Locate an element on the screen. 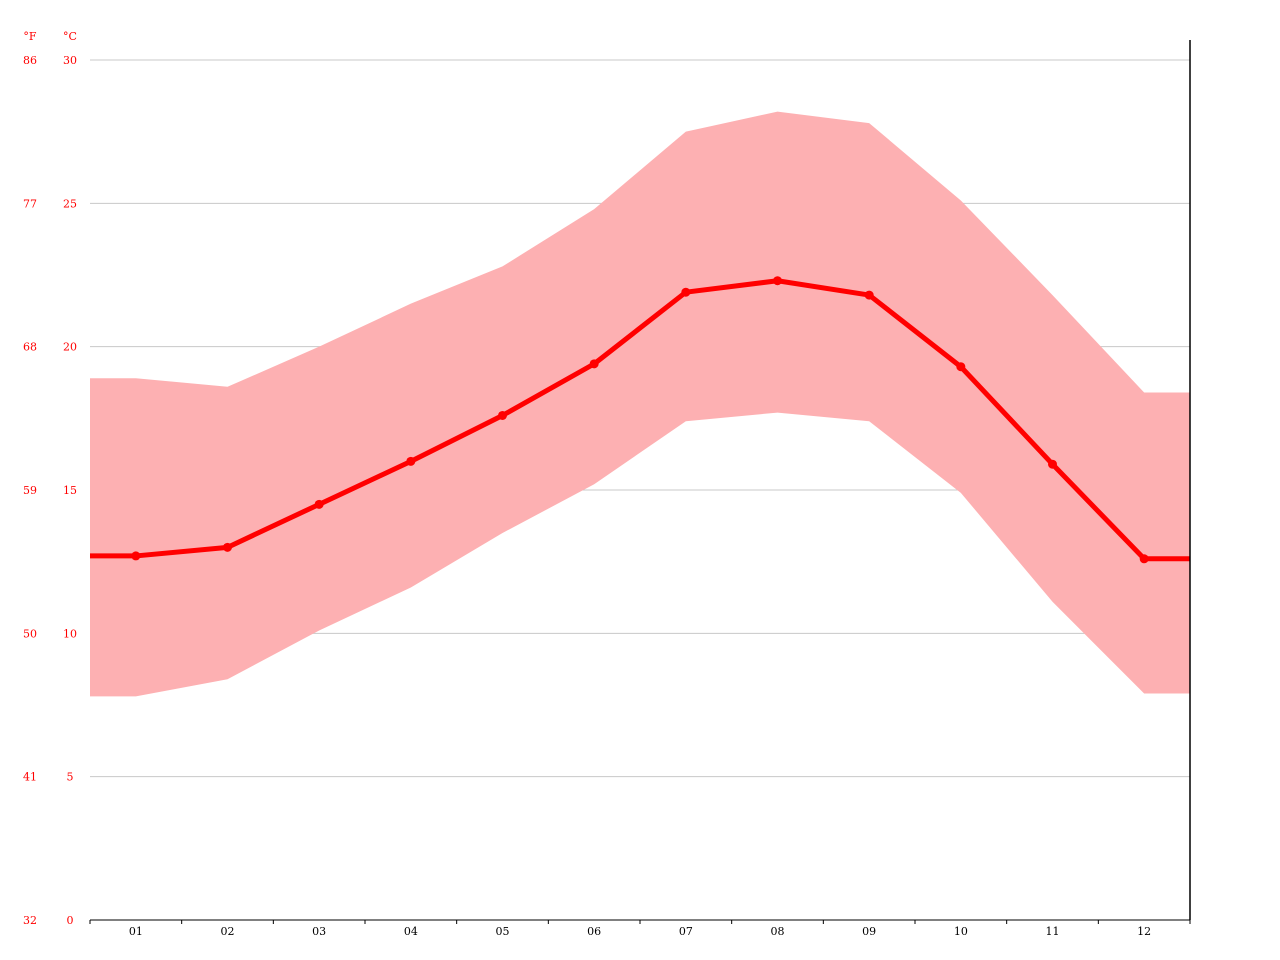 The image size is (1280, 960). y-tick-label-fahrenheit: 77 is located at coordinates (30, 203).